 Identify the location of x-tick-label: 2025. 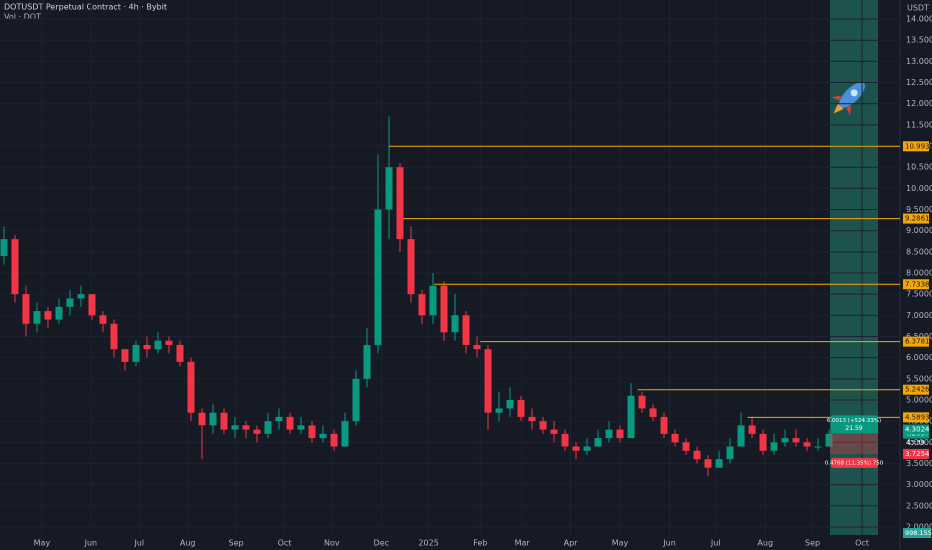
(428, 543).